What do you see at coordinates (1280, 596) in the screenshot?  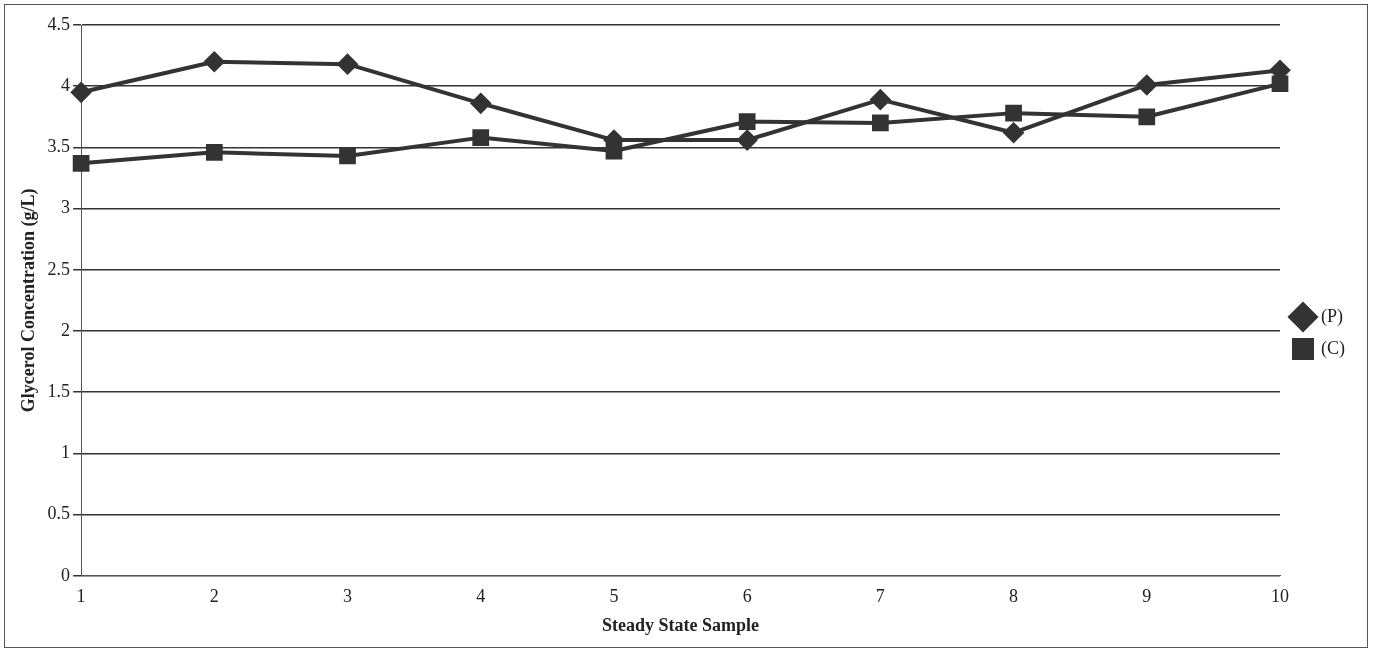 I see `x-tick-label: 10` at bounding box center [1280, 596].